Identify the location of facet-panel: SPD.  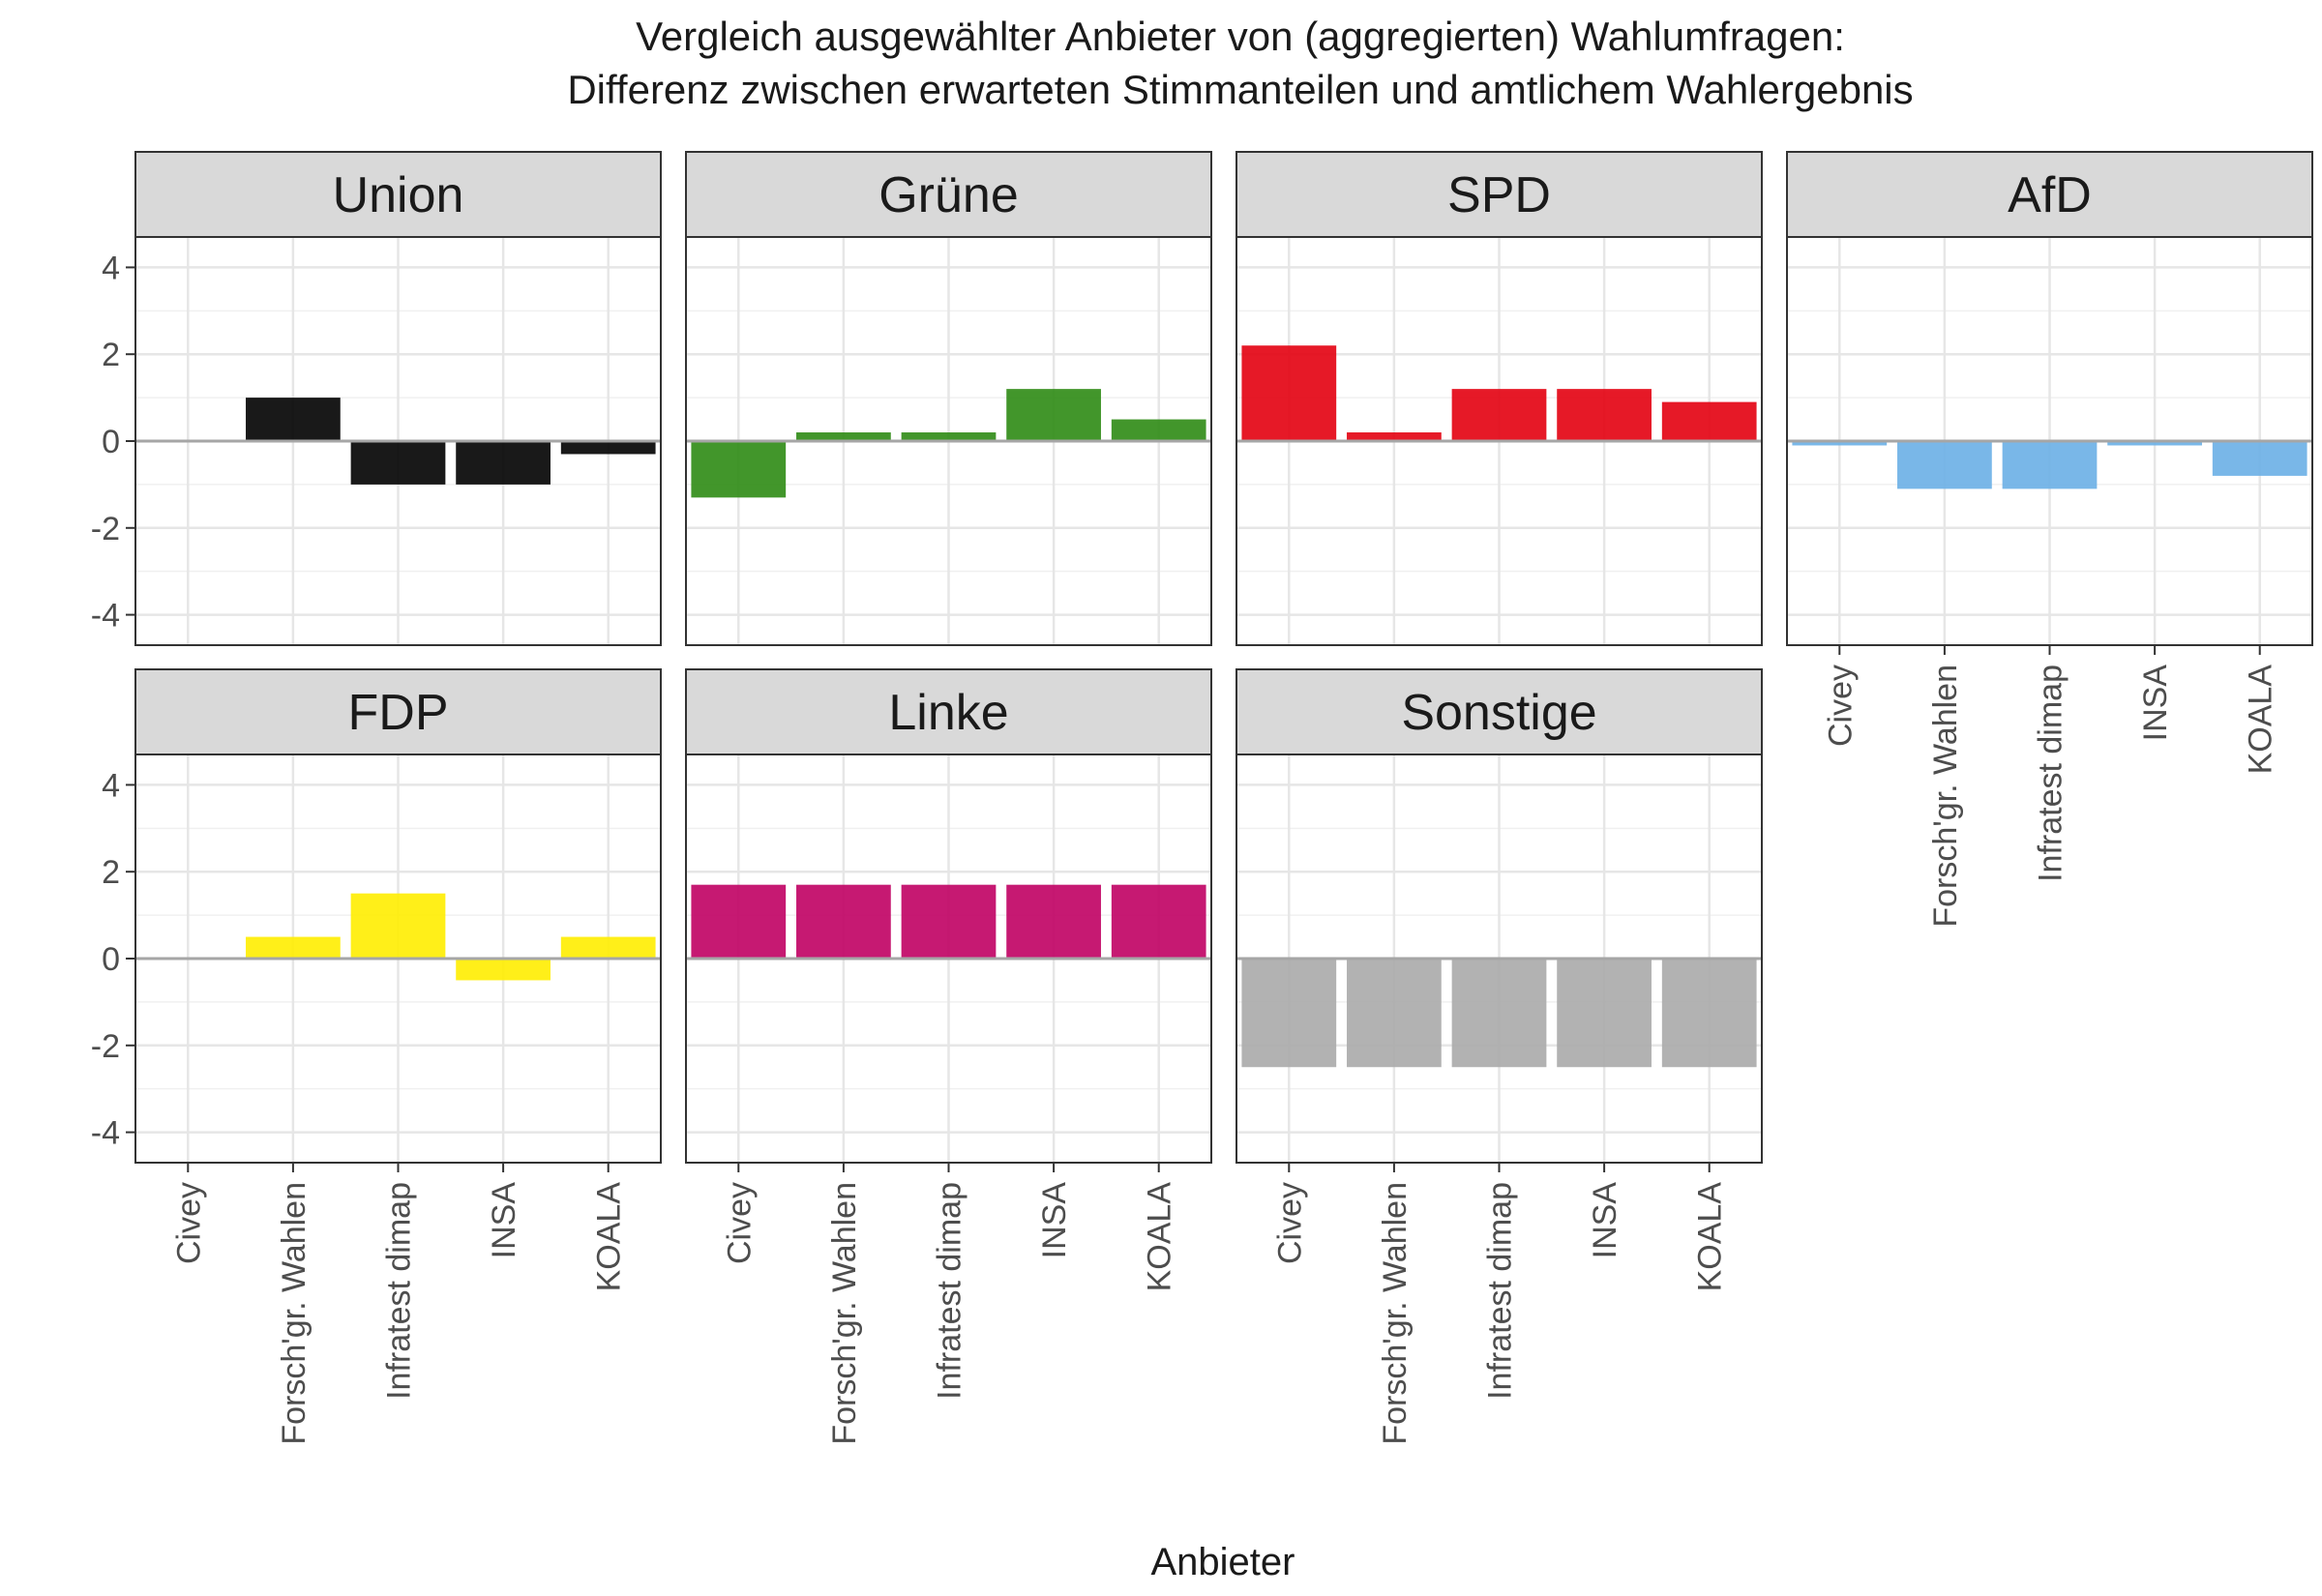
(1499, 398).